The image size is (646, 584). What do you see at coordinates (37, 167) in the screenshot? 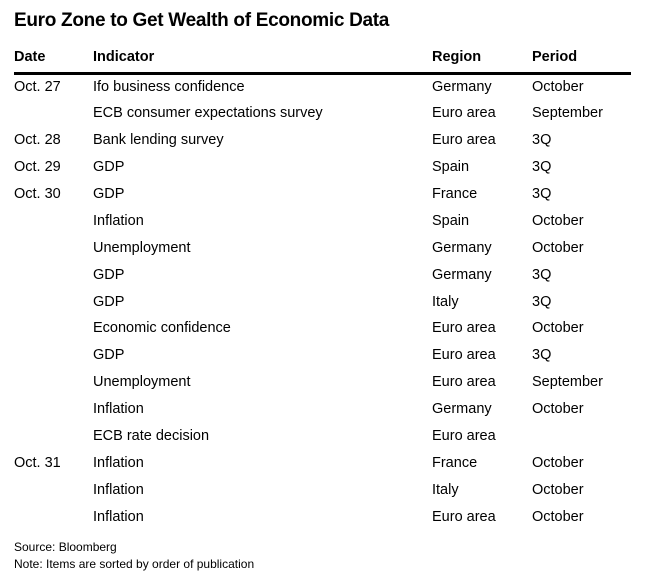
I see `cell-date: Oct. 29` at bounding box center [37, 167].